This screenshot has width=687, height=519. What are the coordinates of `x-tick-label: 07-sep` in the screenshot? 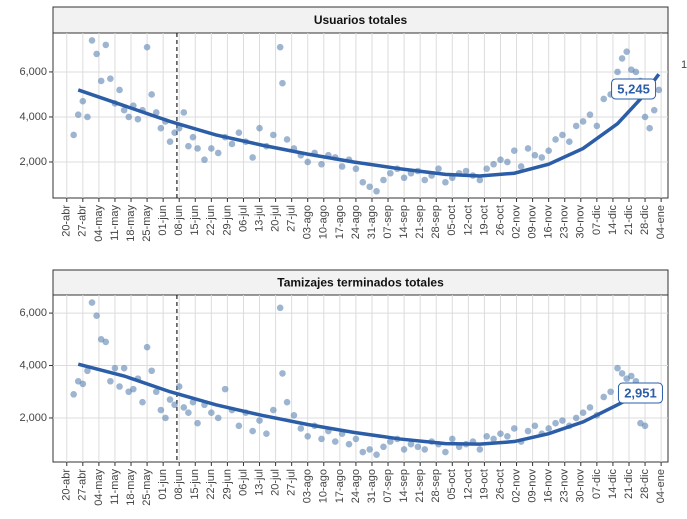 It's located at (388, 222).